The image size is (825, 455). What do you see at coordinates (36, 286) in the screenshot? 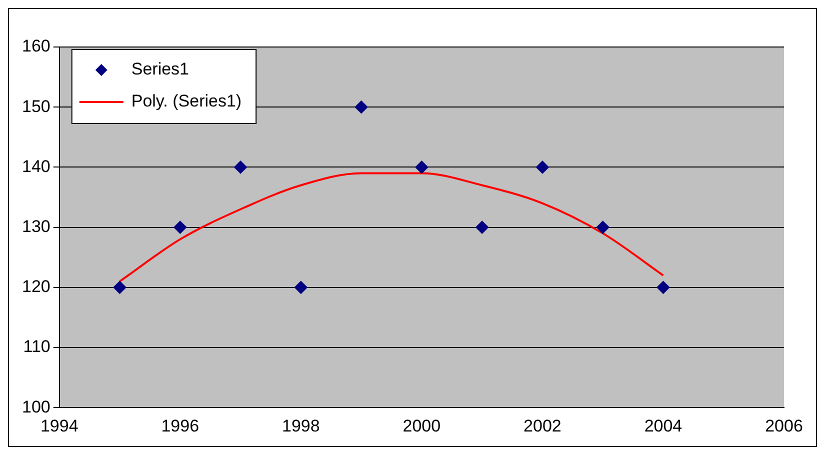
I see `y-tick-label: 120` at bounding box center [36, 286].